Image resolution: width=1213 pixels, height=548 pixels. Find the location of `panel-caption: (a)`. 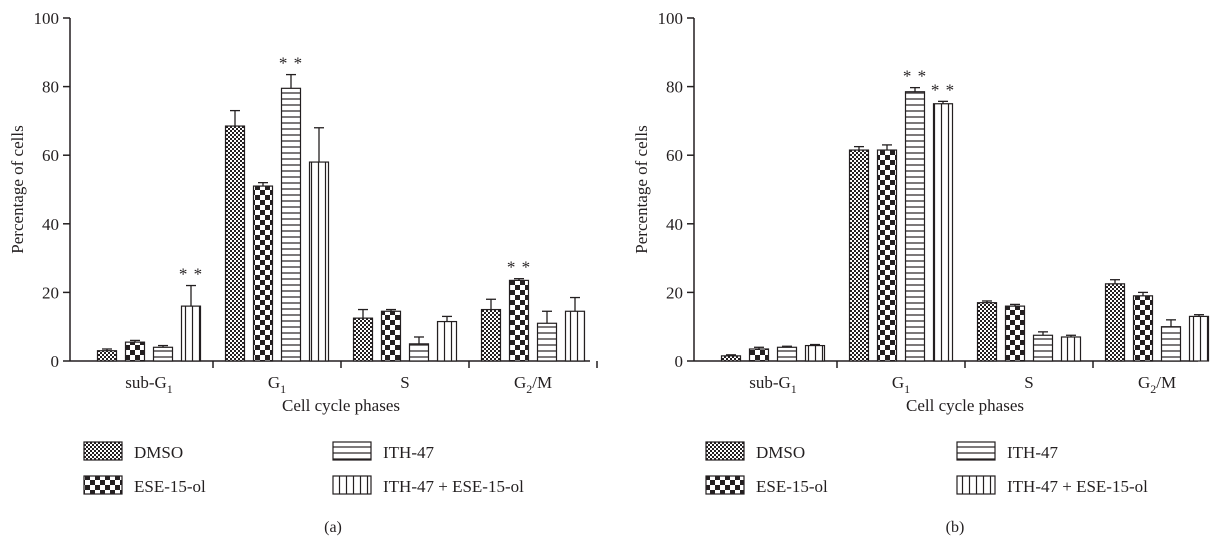

panel-caption: (a) is located at coordinates (333, 527).